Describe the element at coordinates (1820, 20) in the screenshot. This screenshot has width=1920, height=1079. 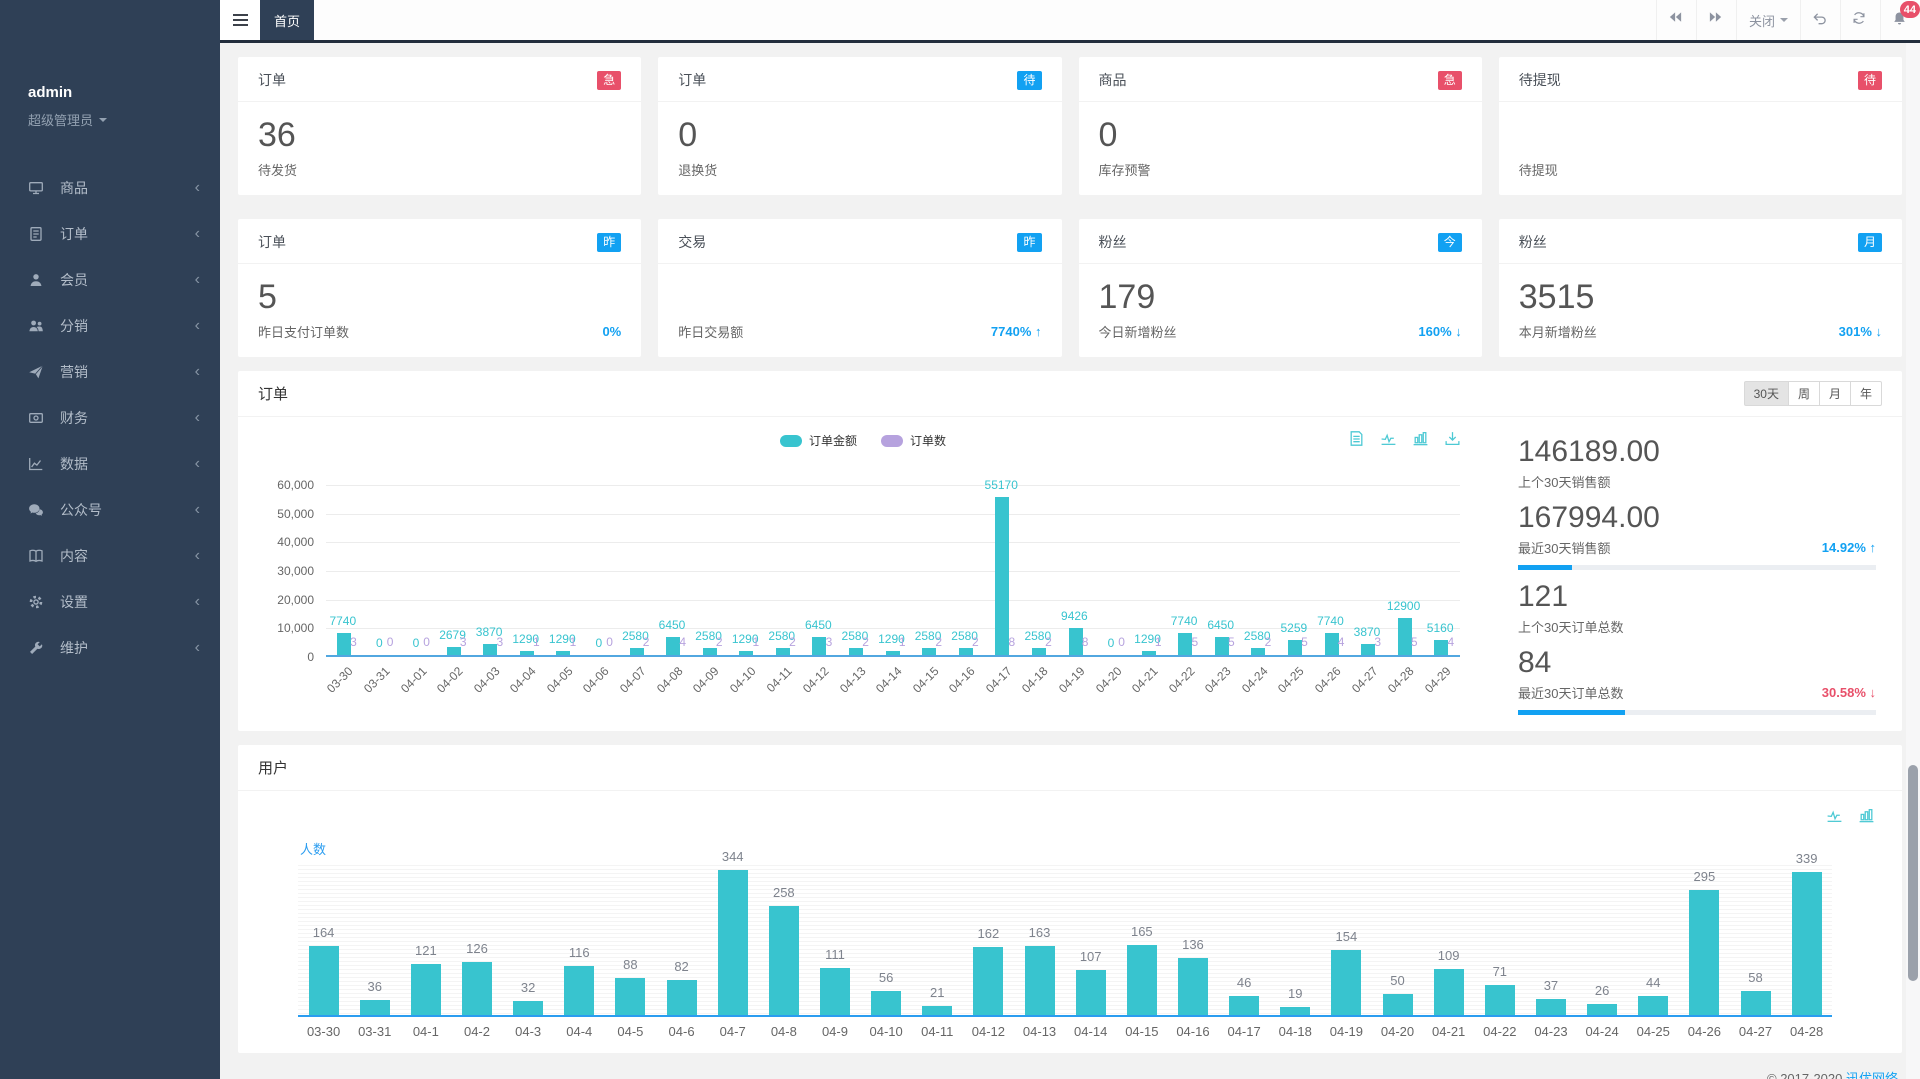
I see `back-button` at that location.